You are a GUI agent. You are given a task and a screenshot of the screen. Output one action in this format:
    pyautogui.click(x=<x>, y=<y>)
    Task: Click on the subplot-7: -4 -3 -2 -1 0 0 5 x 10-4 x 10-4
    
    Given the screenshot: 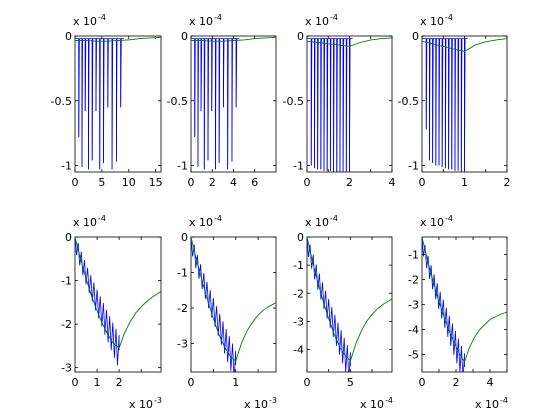 What is the action you would take?
    pyautogui.click(x=343, y=312)
    